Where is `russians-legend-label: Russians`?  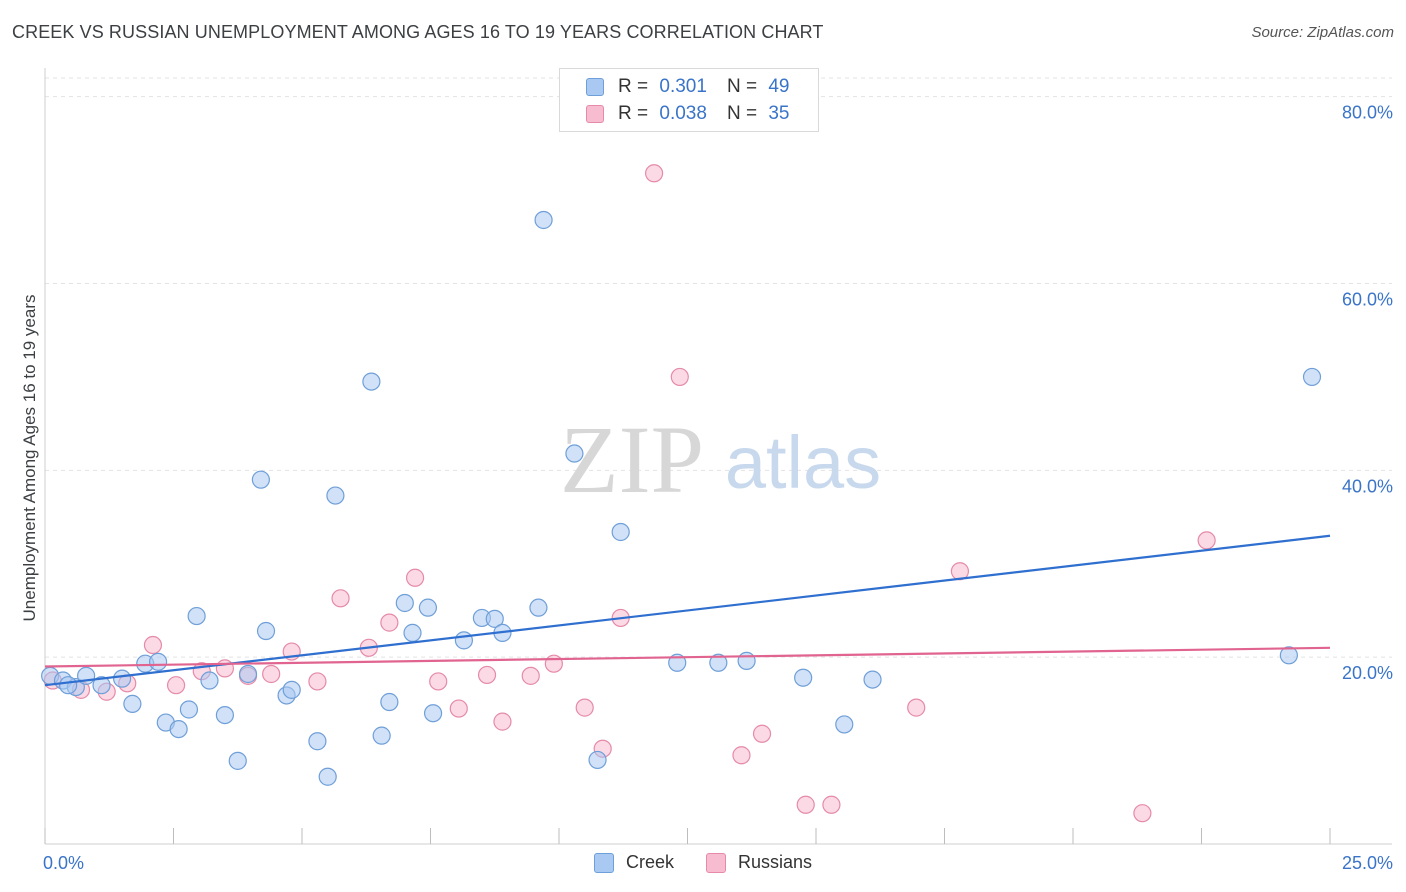 russians-legend-label: Russians is located at coordinates (775, 862).